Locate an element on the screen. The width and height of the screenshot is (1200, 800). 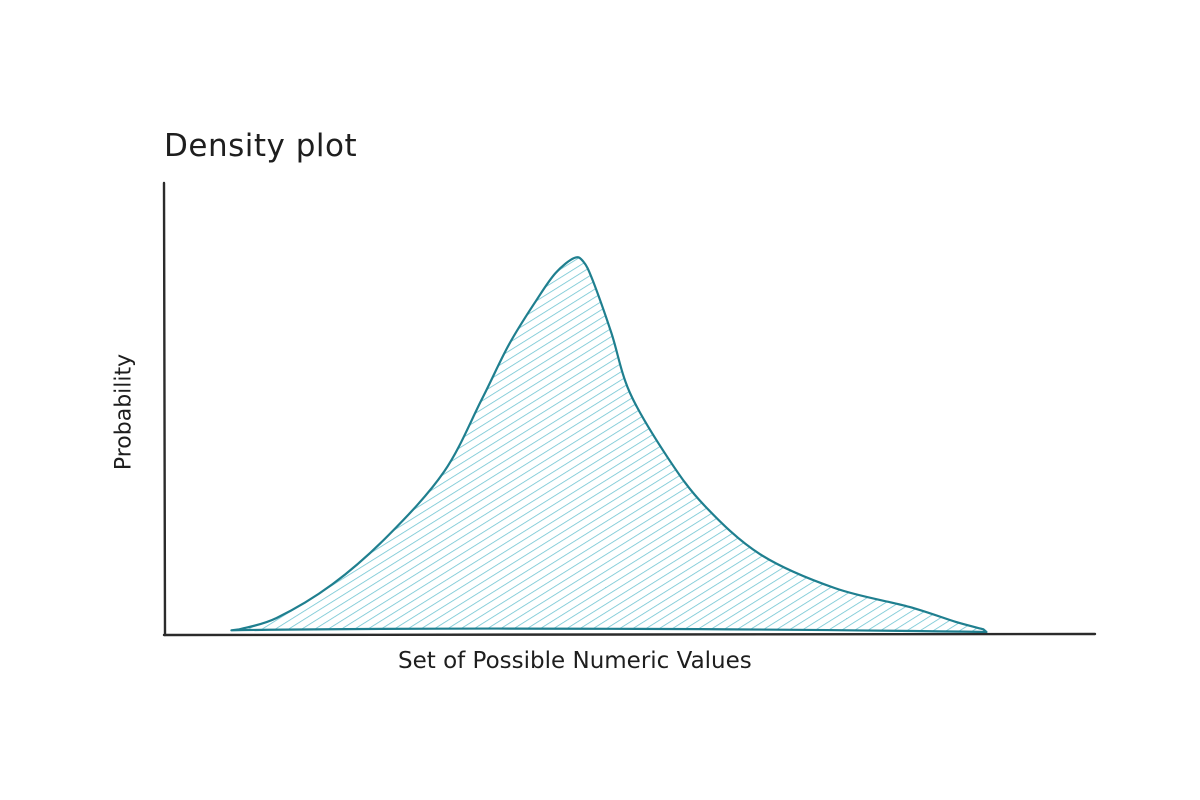
chart-title: Density plot is located at coordinates (261, 146).